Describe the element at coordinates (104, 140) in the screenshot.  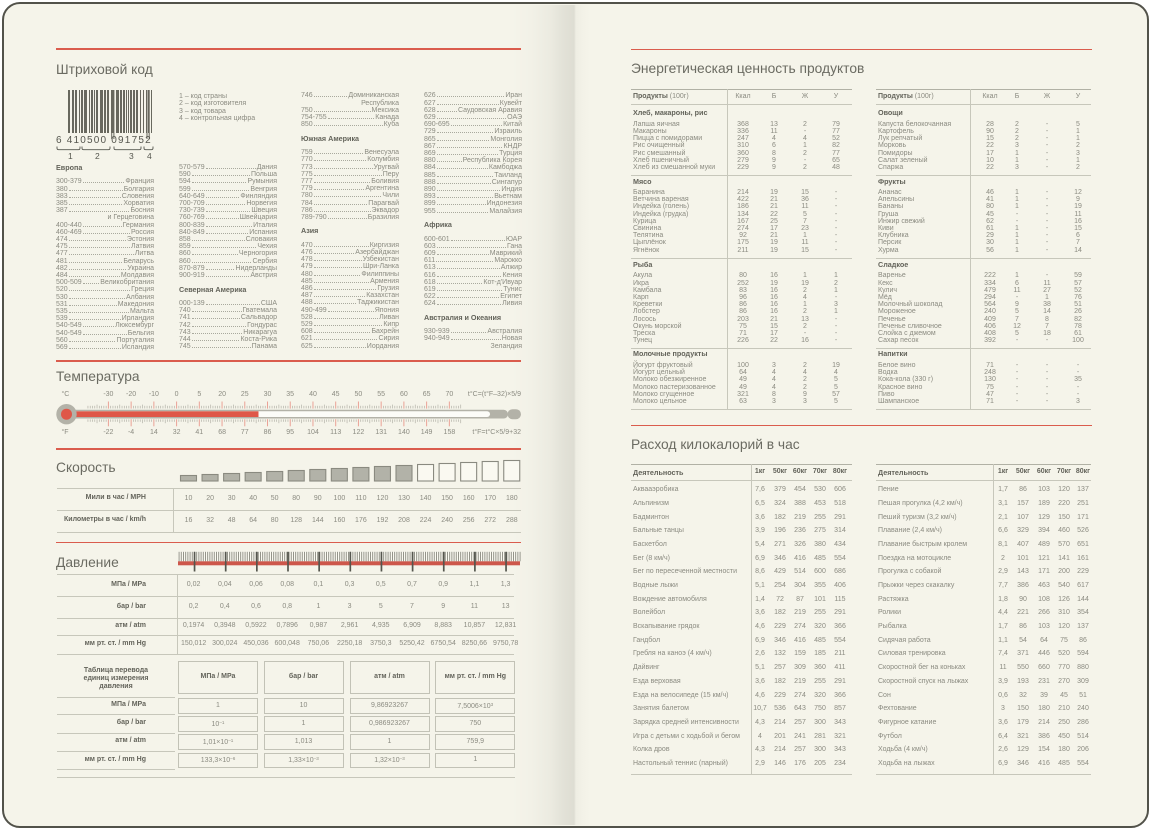
I see `svg-text: 6 410500 091752` at that location.